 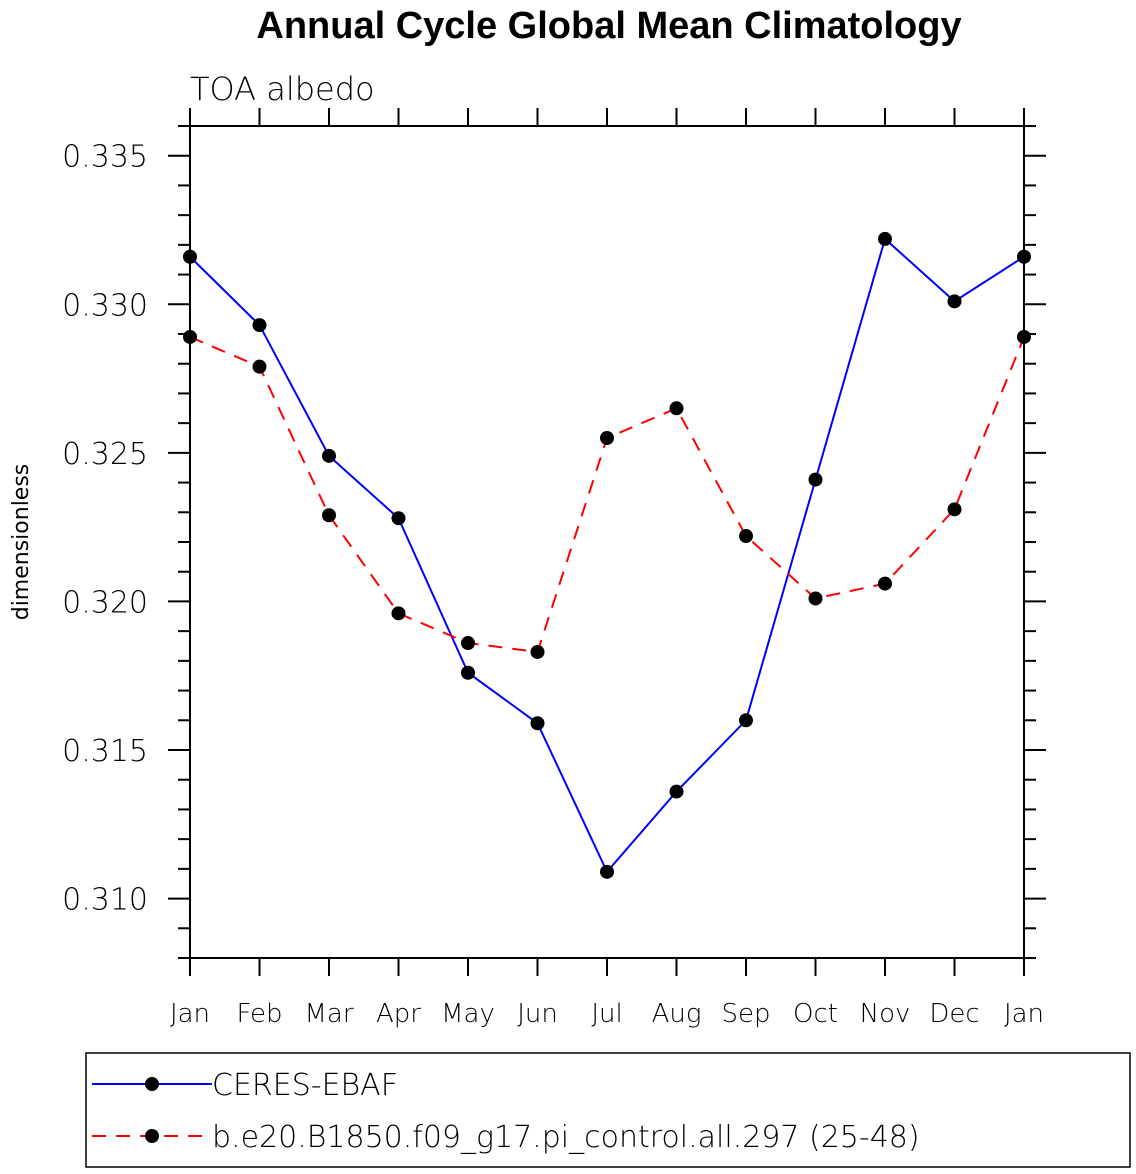 What do you see at coordinates (282, 89) in the screenshot?
I see `chart-subtitle: TOA albedo` at bounding box center [282, 89].